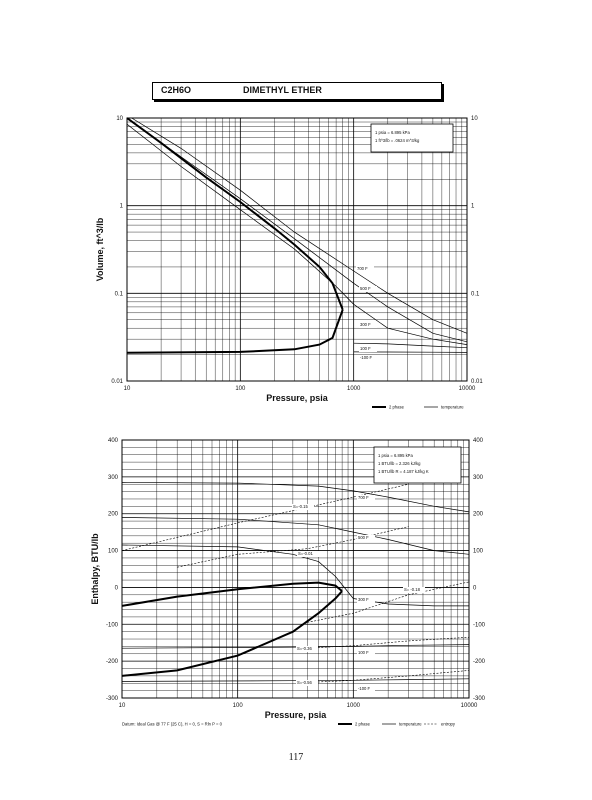  Describe the element at coordinates (304, 648) in the screenshot. I see `chart2-entropy-label: S=-0.36` at that location.